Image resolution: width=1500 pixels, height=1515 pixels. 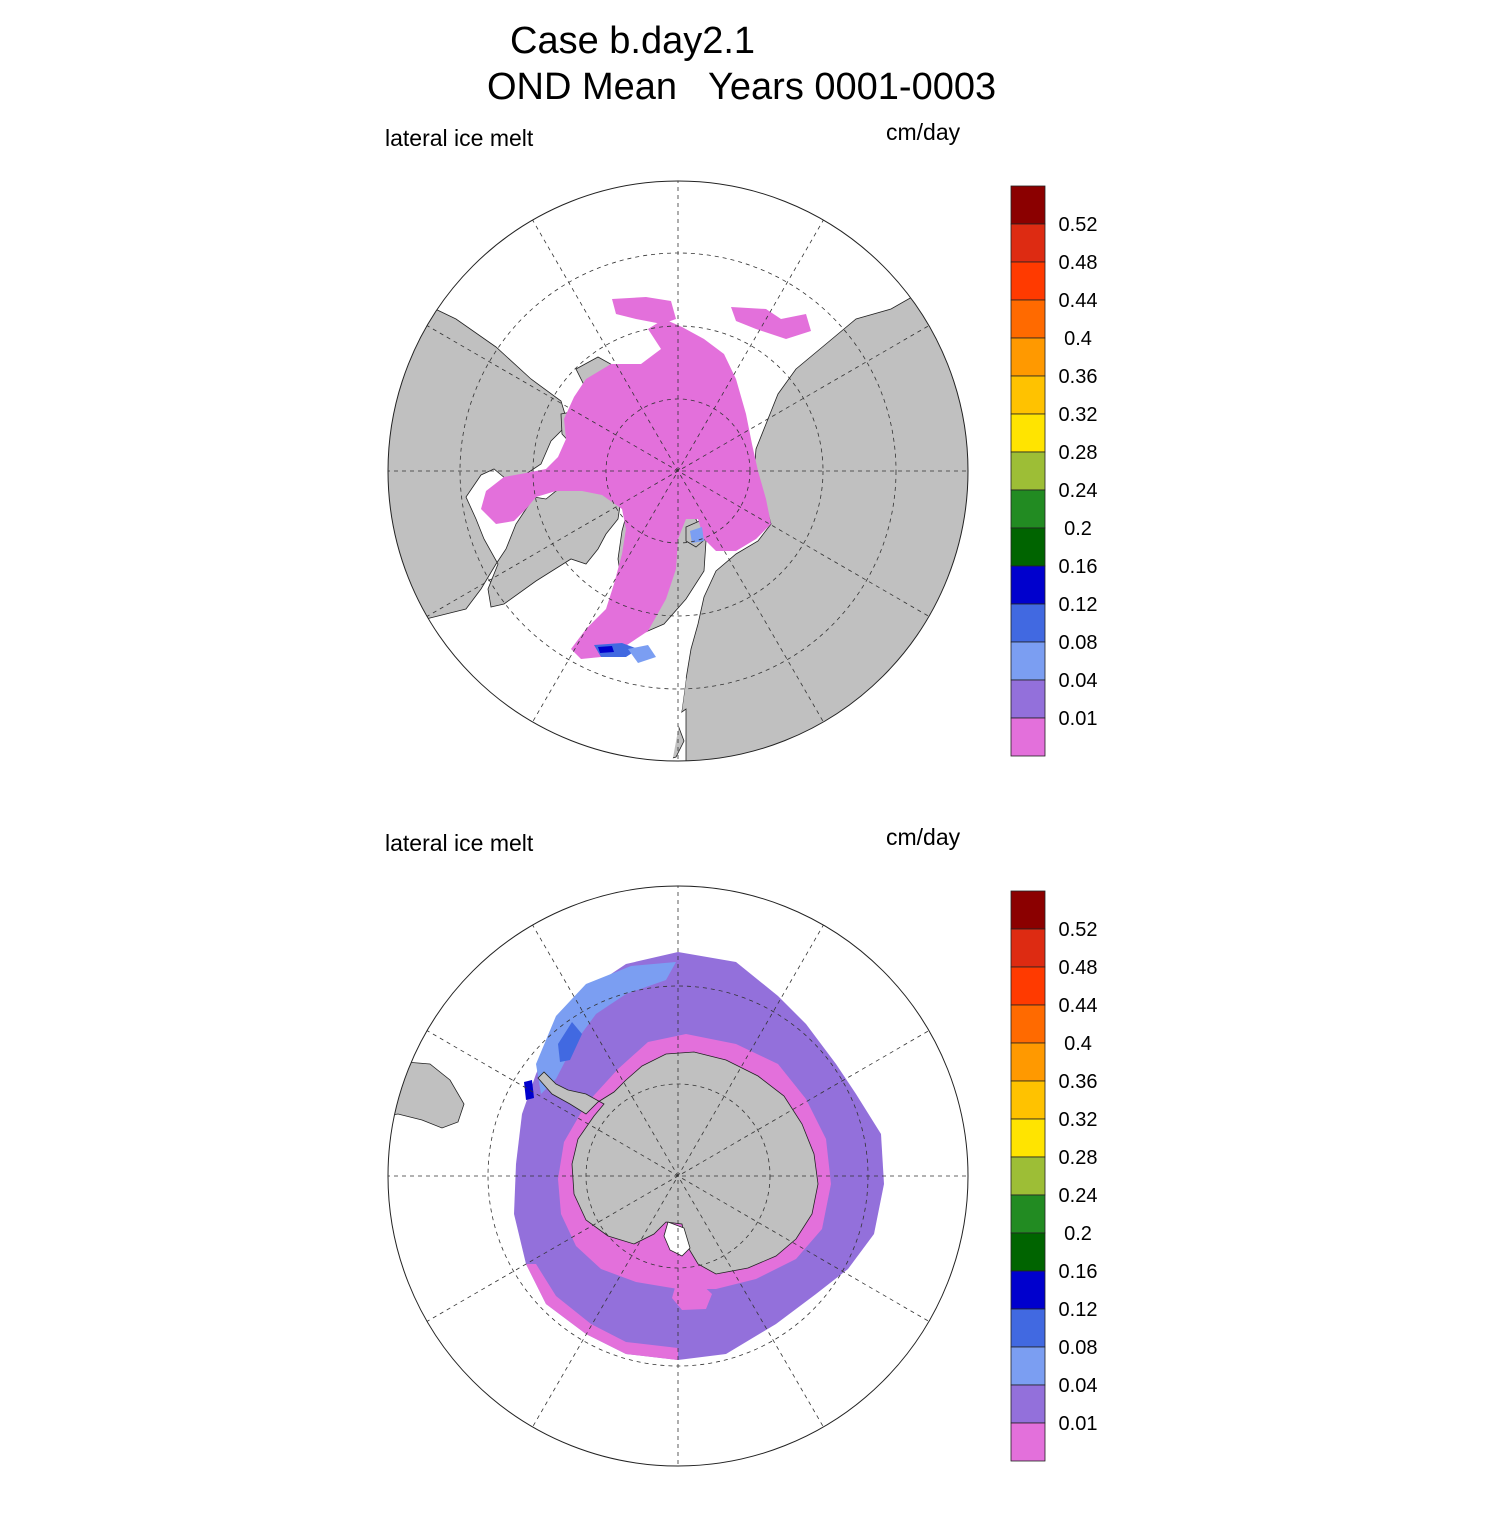 What do you see at coordinates (642, 654) in the screenshot?
I see `denmark-strait-melt` at bounding box center [642, 654].